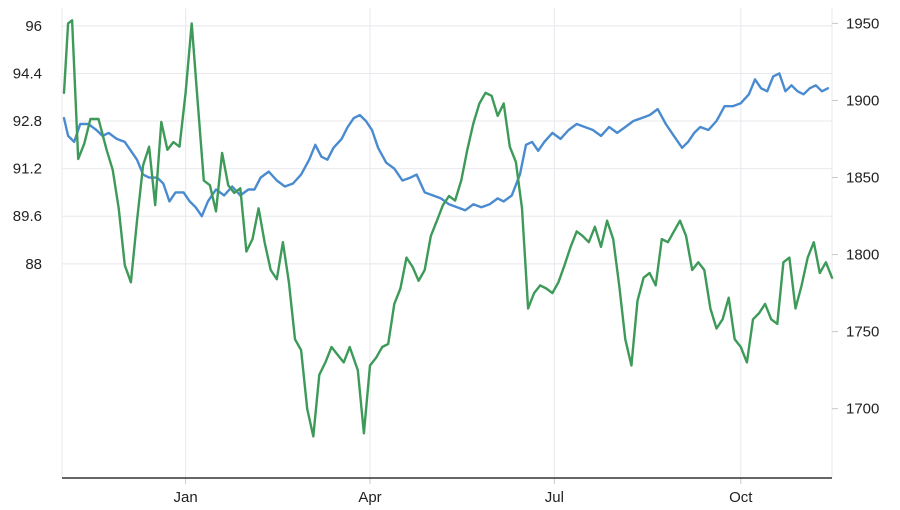  What do you see at coordinates (33, 264) in the screenshot?
I see `left-tick-label: 88` at bounding box center [33, 264].